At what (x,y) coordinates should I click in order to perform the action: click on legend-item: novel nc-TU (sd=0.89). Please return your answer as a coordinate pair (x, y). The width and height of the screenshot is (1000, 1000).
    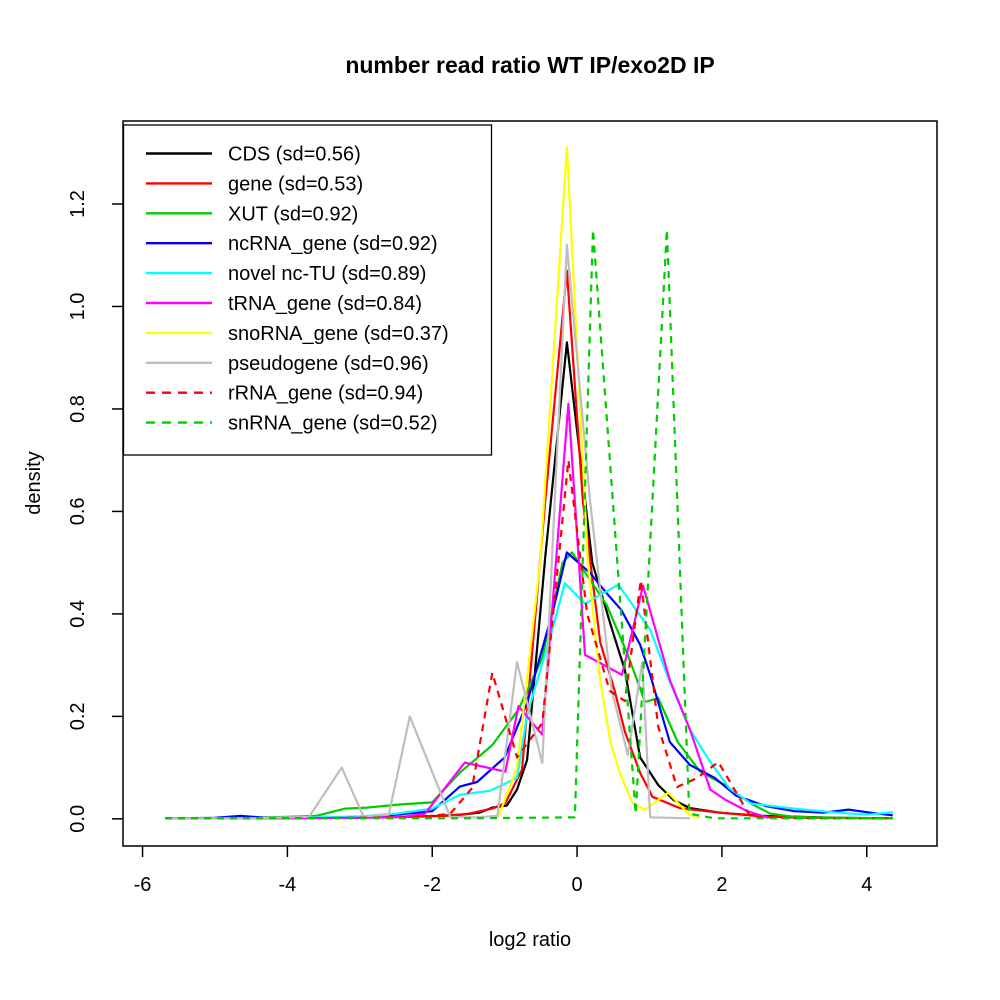
    Looking at the image, I should click on (286, 274).